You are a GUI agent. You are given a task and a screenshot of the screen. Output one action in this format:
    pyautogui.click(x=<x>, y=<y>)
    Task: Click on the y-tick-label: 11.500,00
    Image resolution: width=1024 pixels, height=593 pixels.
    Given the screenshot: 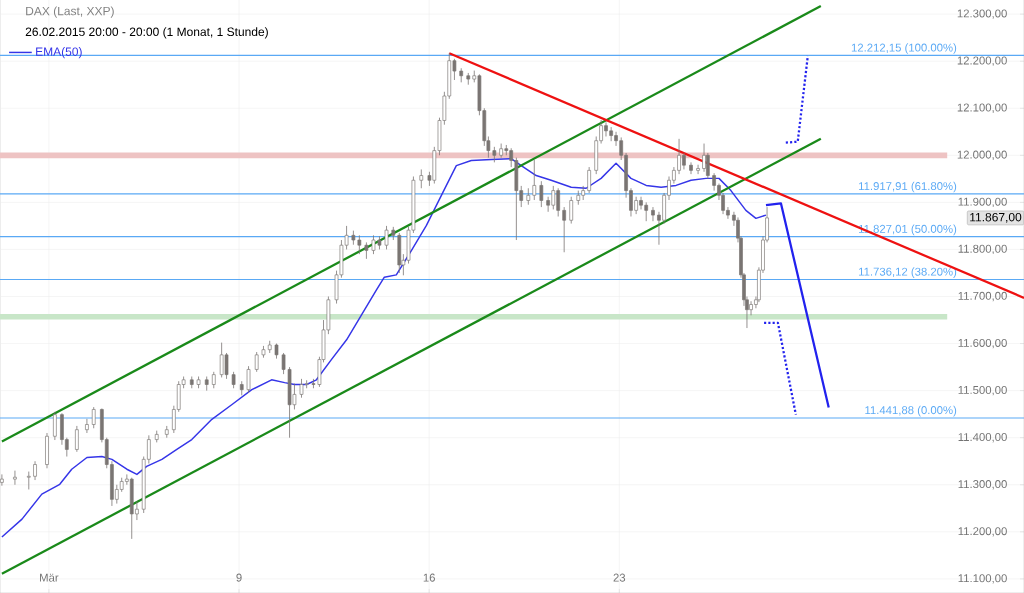 What is the action you would take?
    pyautogui.click(x=982, y=390)
    